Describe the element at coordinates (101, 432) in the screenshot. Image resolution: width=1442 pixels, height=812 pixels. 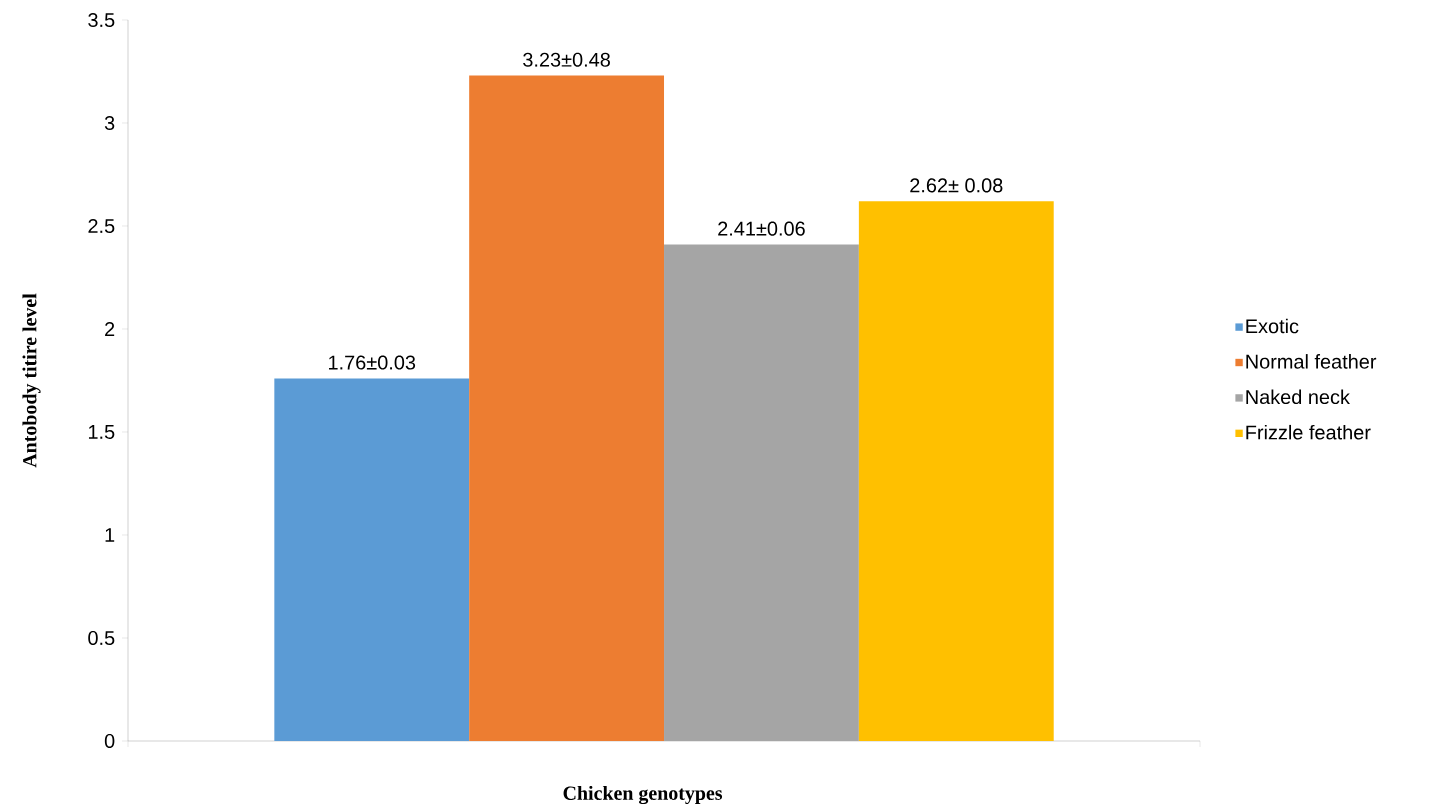
I see `y-tick-label: 1.5` at that location.